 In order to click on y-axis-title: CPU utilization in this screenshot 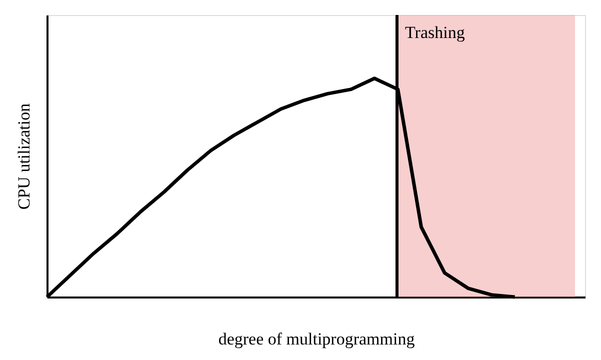, I will do `click(24, 156)`.